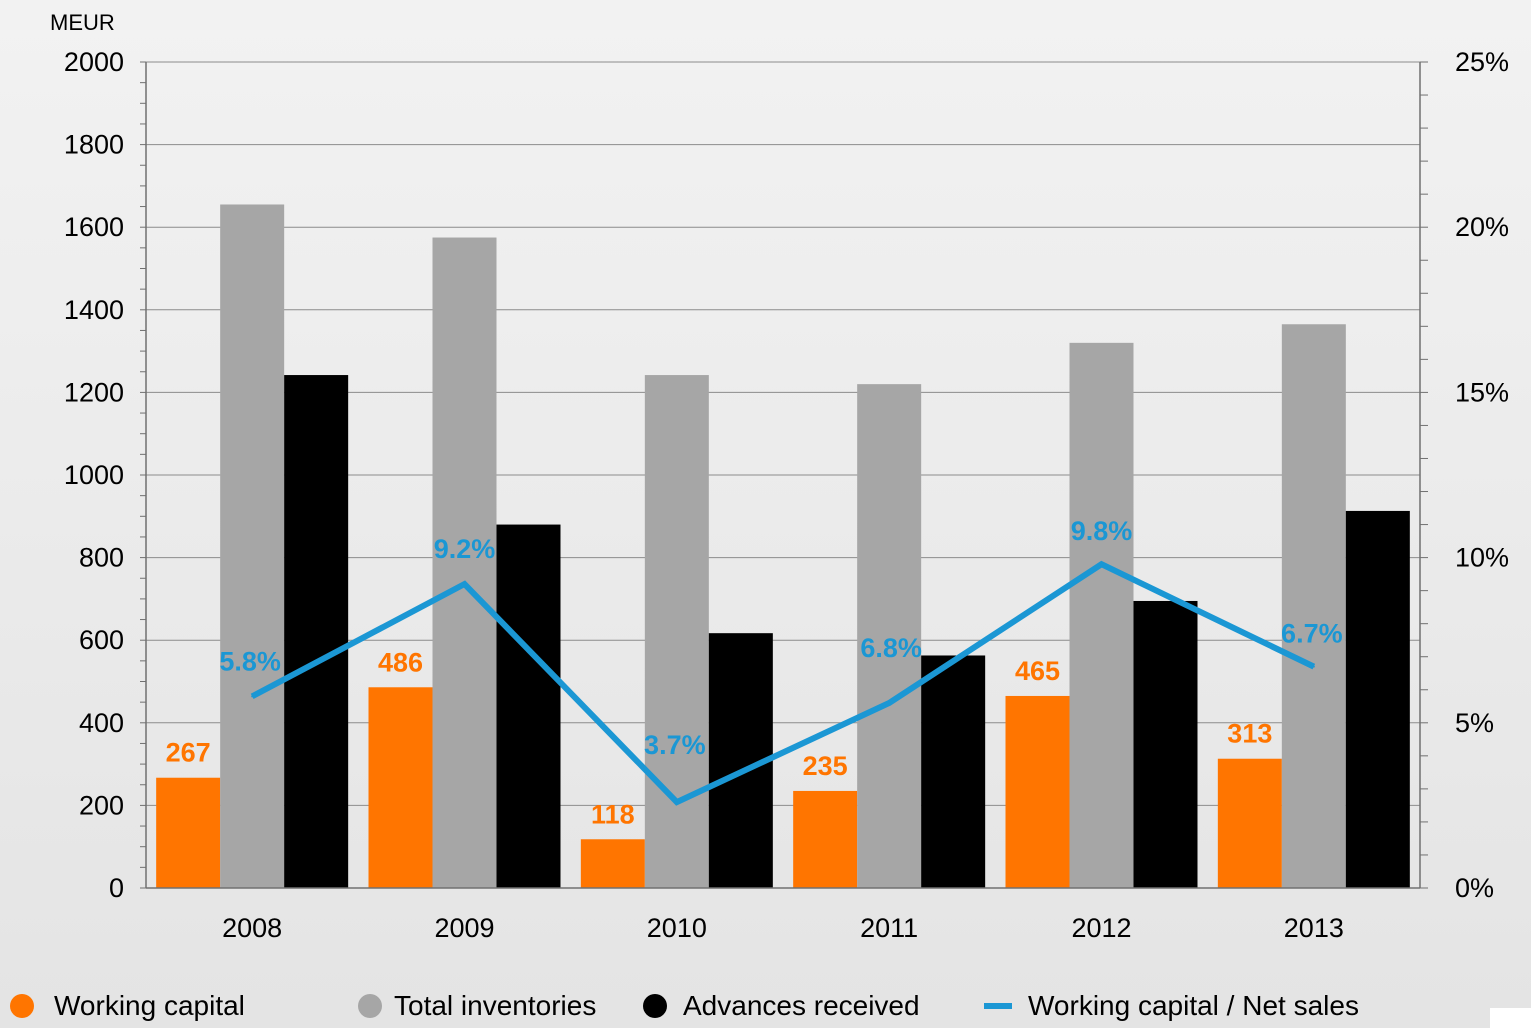 This screenshot has width=1531, height=1028. I want to click on legend-item-advances-received: Advances received, so click(781, 1006).